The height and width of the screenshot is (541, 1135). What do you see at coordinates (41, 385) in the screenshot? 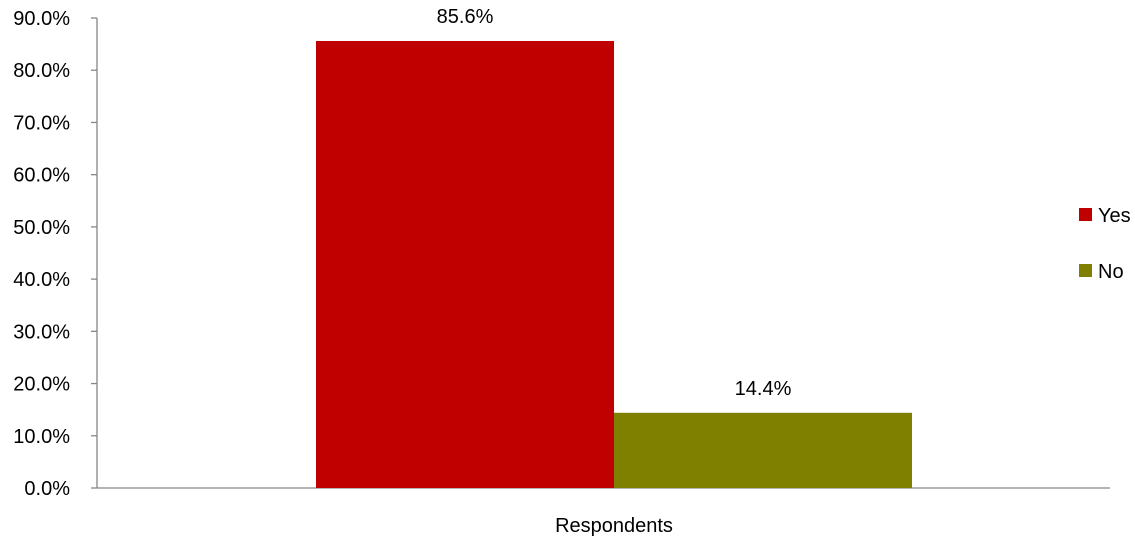
I see `y-tick-label: 20.0%` at bounding box center [41, 385].